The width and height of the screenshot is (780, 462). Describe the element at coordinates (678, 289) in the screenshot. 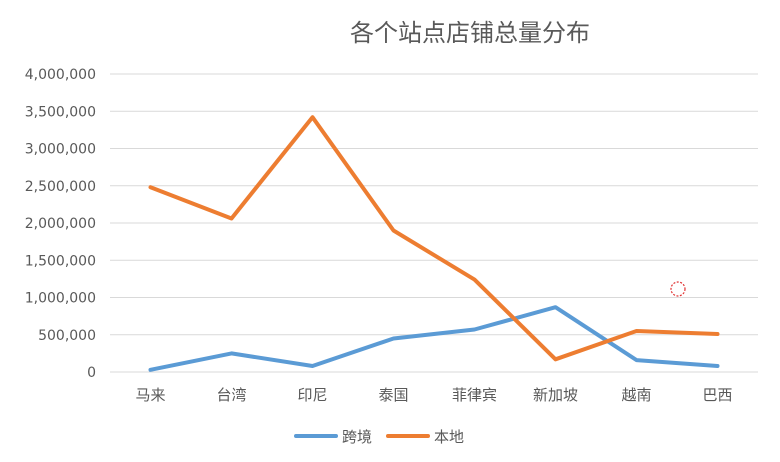

I see `cursor-ring-icon` at that location.